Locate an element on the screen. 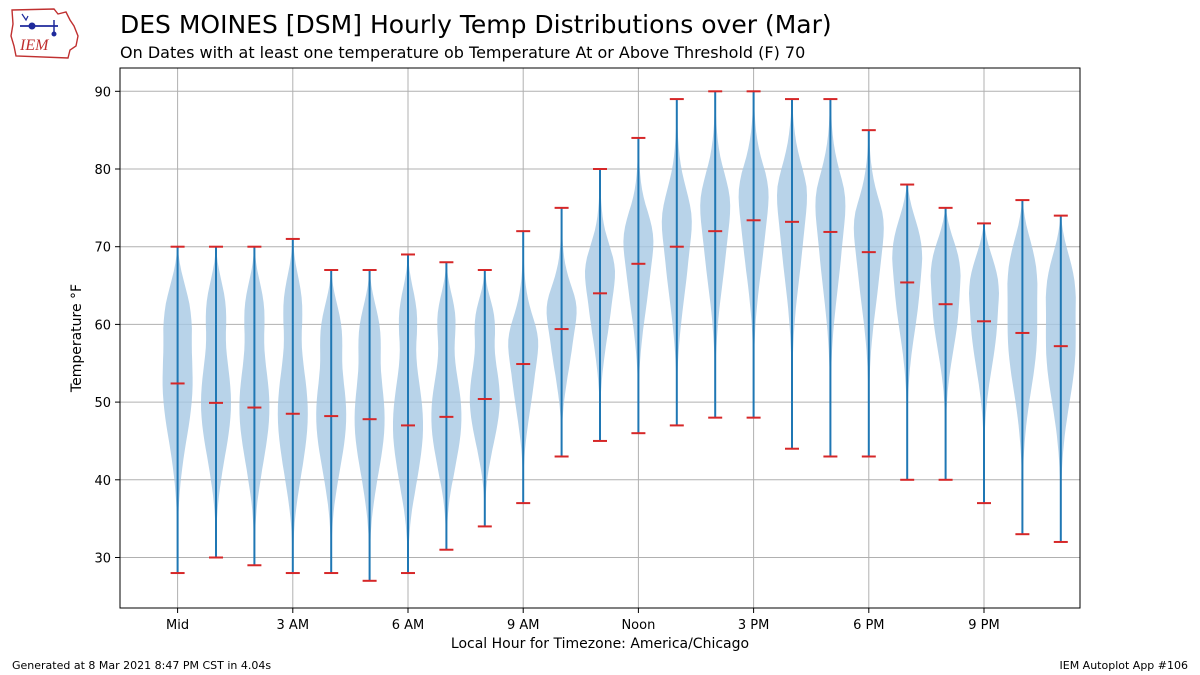 The image size is (1200, 675). logo-text: IEM is located at coordinates (34, 45).